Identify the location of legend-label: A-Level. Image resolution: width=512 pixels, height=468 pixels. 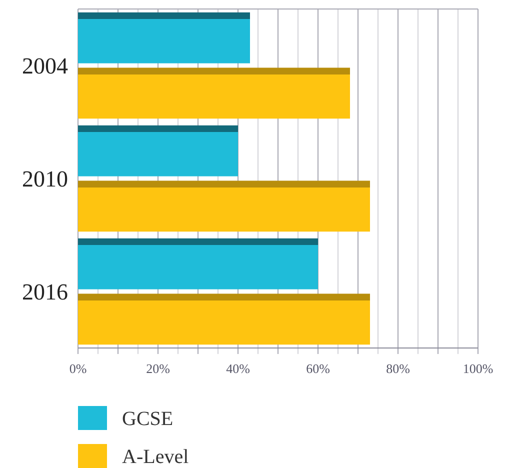
(156, 457).